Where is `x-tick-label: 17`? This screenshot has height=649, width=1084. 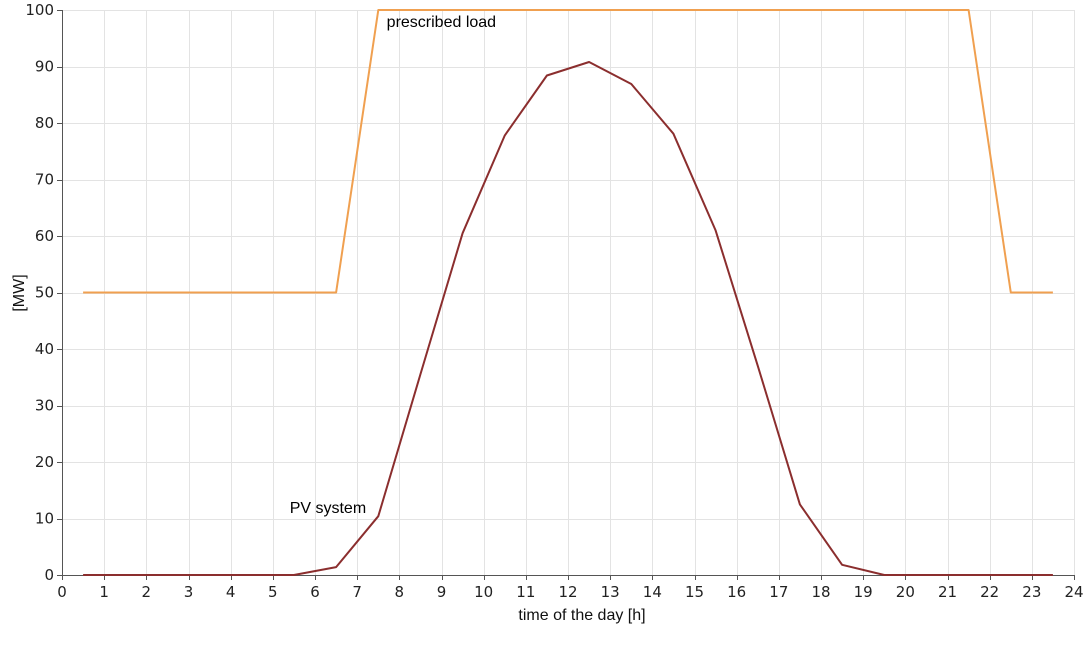 x-tick-label: 17 is located at coordinates (778, 592).